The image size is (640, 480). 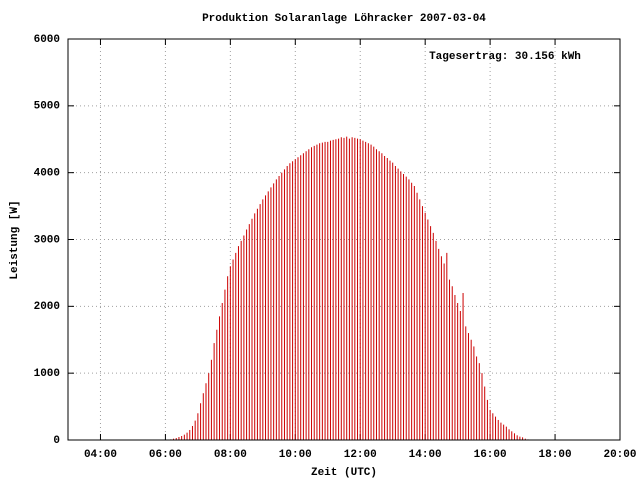 I want to click on y-tick-label: 2000, so click(x=47, y=307).